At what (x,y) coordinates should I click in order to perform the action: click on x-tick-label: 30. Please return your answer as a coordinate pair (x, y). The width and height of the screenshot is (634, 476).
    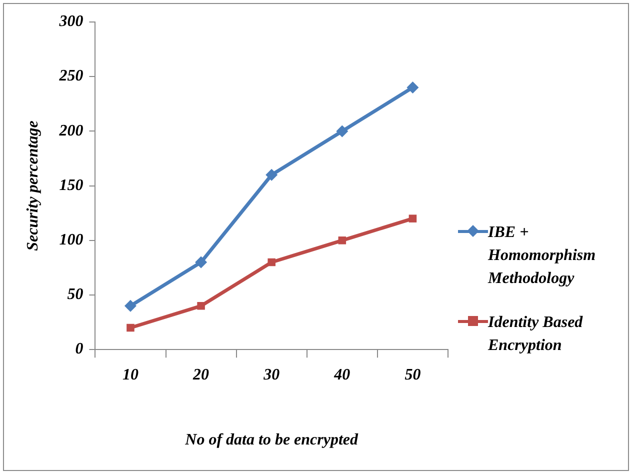
    Looking at the image, I should click on (271, 375).